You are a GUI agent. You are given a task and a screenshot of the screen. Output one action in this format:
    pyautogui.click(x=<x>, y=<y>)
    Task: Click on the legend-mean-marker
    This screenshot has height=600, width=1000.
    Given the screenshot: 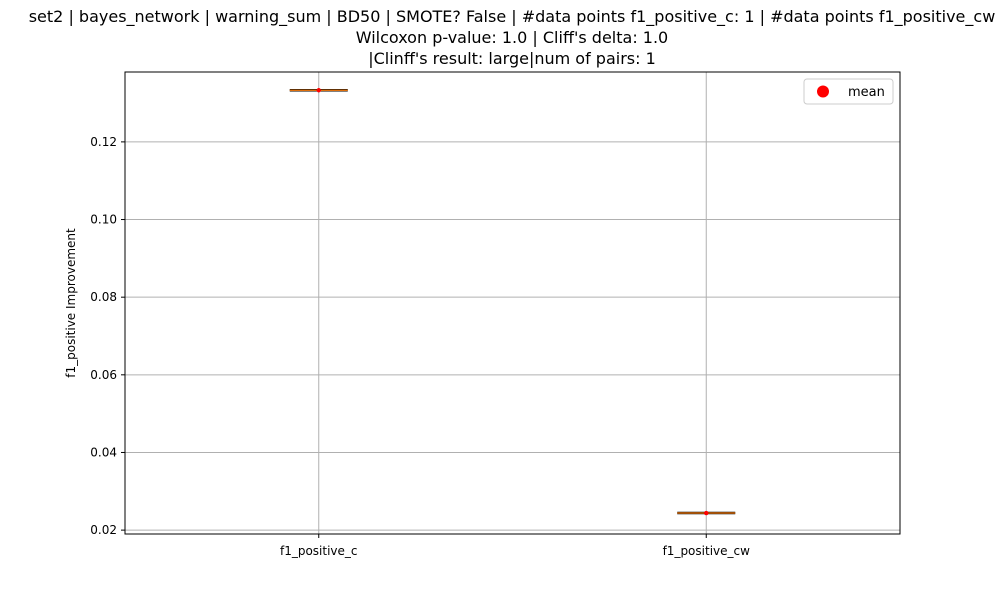 What is the action you would take?
    pyautogui.click(x=823, y=91)
    